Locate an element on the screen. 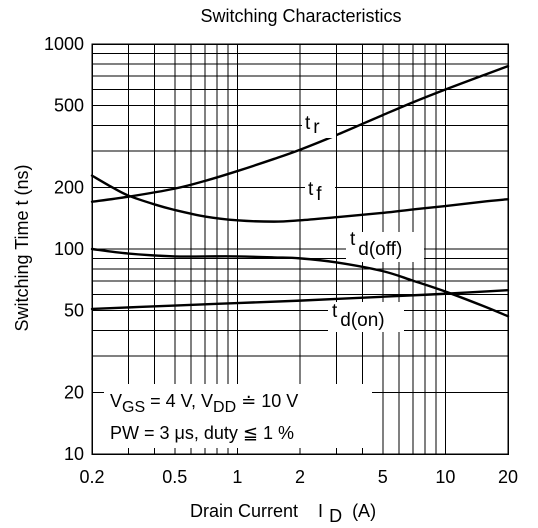 This screenshot has width=538, height=528. label-tdon: t d(on) is located at coordinates (358, 316).